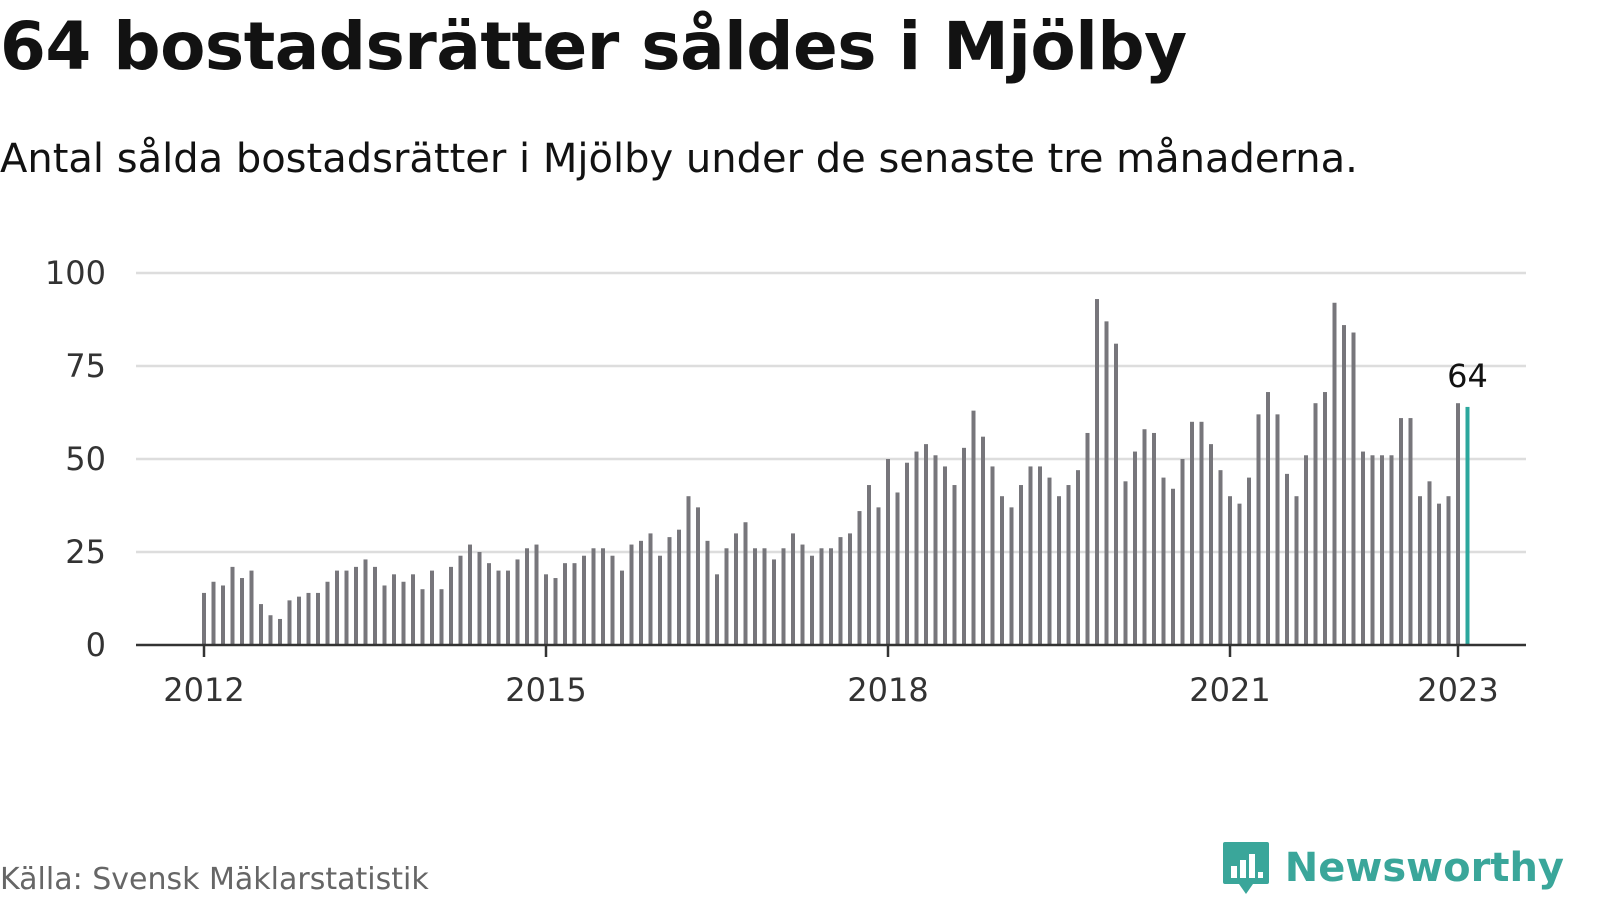 Image resolution: width=1600 pixels, height=900 pixels. I want to click on y-tick-label-0: 0, so click(96, 645).